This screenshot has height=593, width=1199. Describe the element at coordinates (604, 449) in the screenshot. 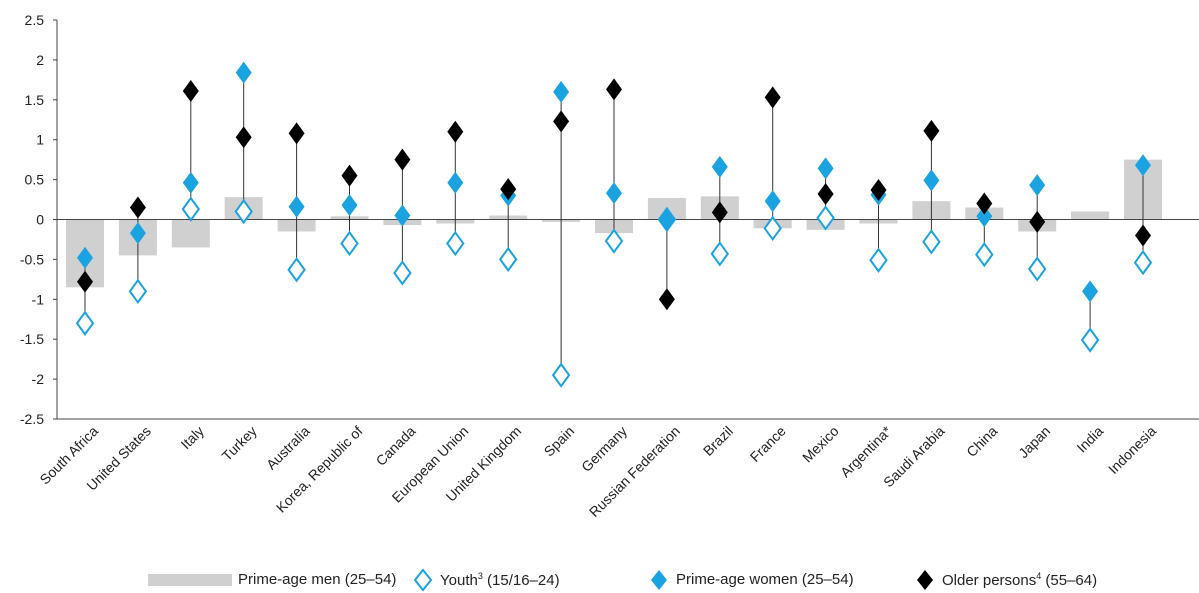

I see `x-category-label: Germany` at that location.